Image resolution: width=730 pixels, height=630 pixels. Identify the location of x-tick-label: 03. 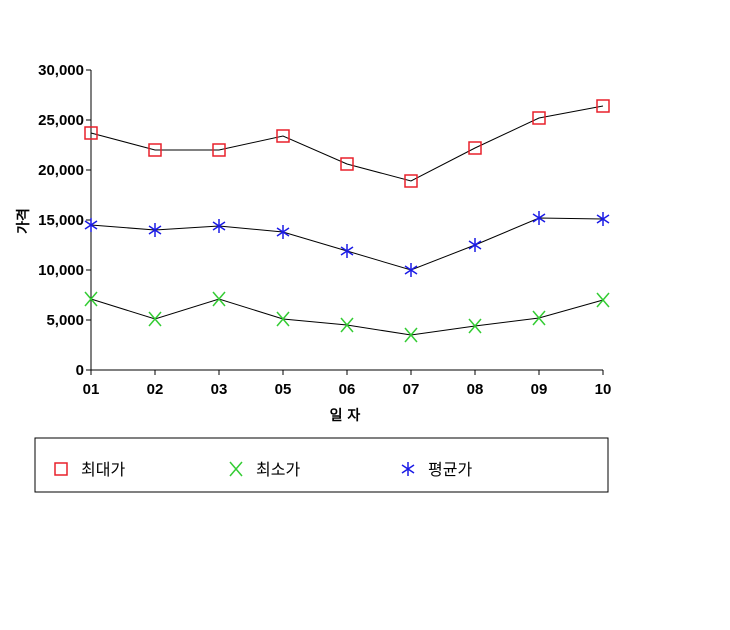
(219, 389).